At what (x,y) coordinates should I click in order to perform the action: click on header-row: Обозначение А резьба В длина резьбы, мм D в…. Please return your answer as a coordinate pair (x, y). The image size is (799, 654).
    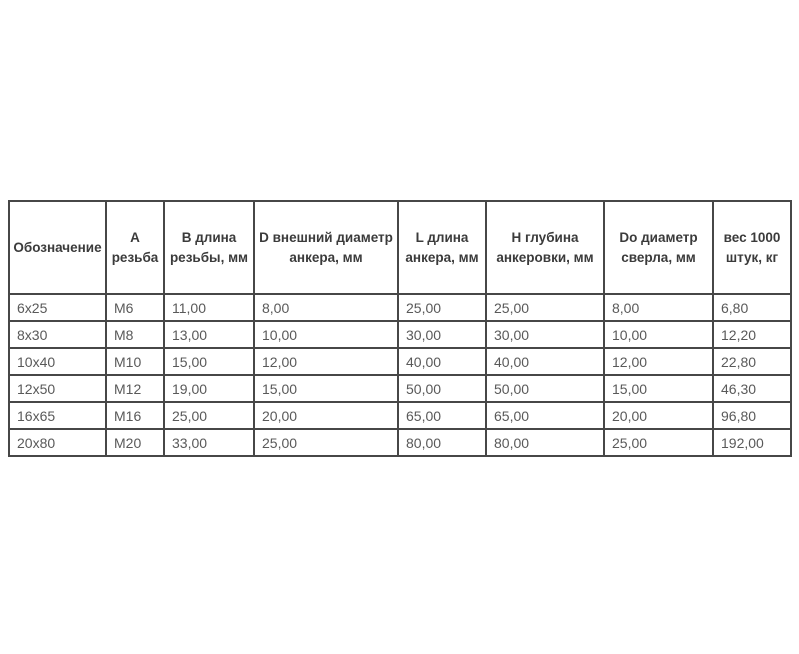
    Looking at the image, I should click on (400, 247).